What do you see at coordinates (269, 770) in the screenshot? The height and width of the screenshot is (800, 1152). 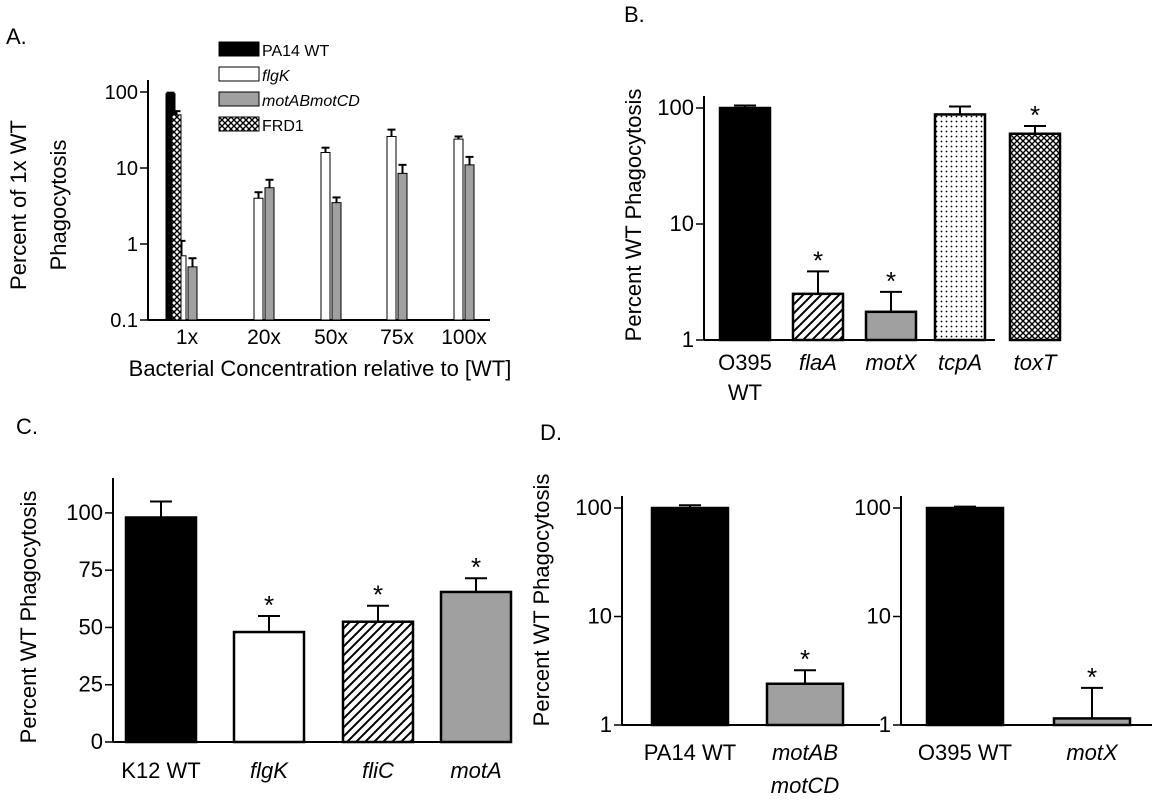 I see `x-tick-label: flgK` at bounding box center [269, 770].